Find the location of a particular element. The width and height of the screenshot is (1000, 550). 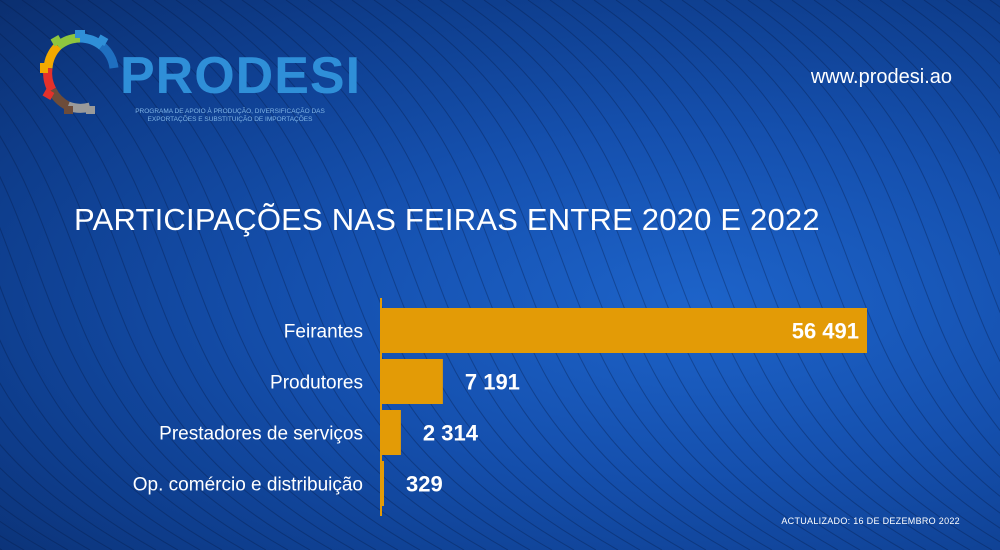

updated-date: ACTUALIZADO: 16 DE DEZEMBRO 2022 is located at coordinates (870, 521).